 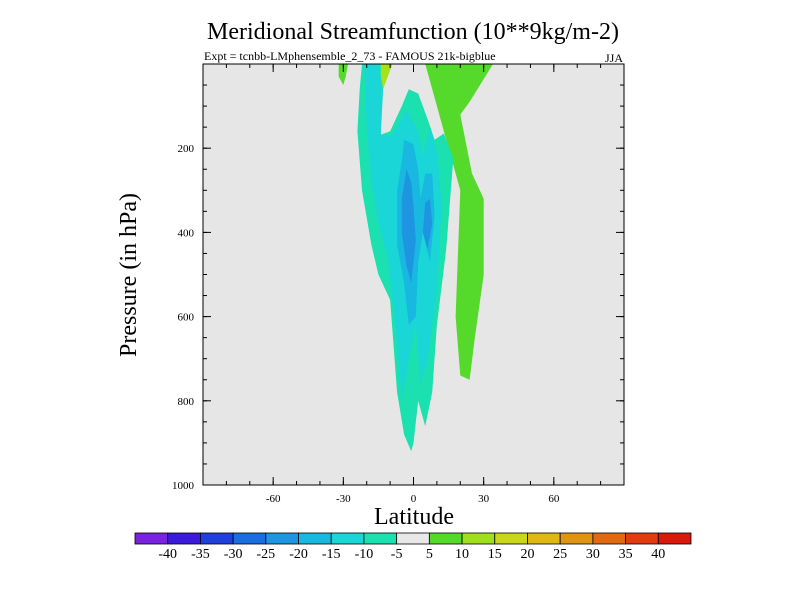 I want to click on colorbar-label: -20, so click(x=298, y=554).